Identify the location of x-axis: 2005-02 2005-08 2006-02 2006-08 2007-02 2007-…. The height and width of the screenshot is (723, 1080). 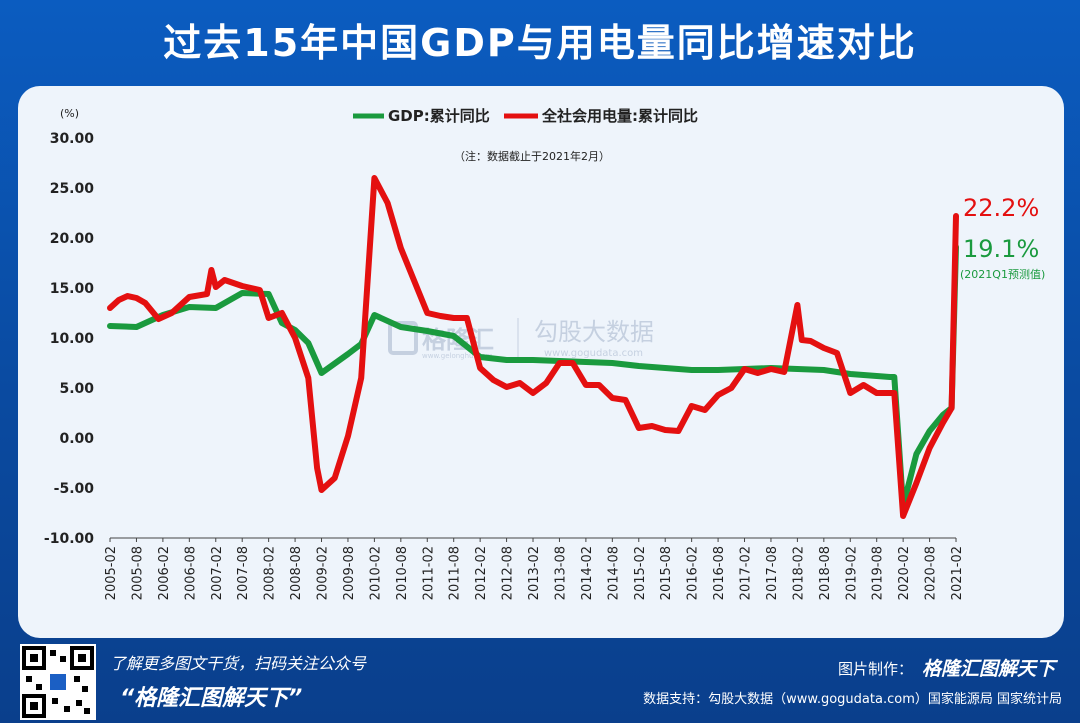
(534, 568).